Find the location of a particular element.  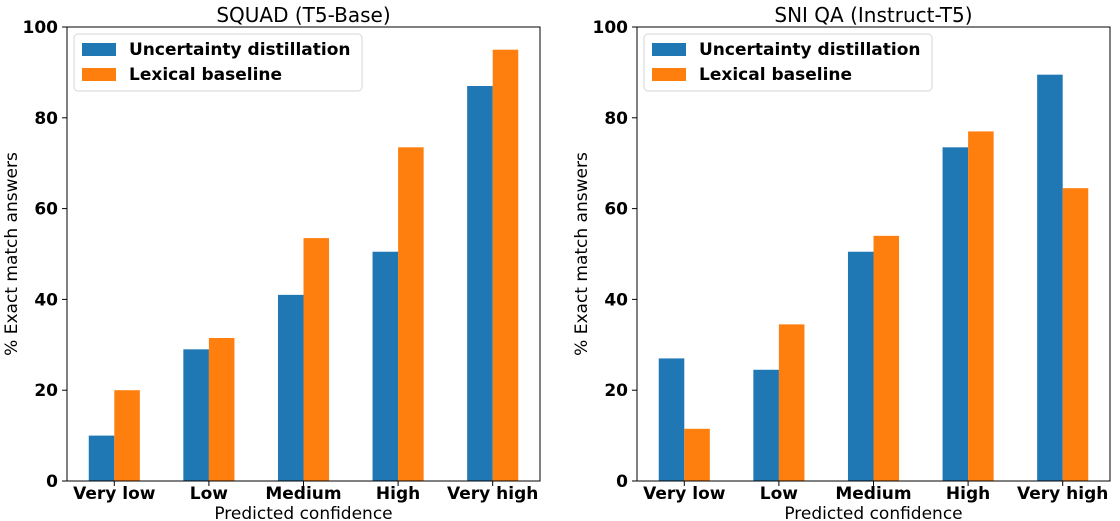

chart-title: SQUAD (T5-Base) is located at coordinates (303, 15).